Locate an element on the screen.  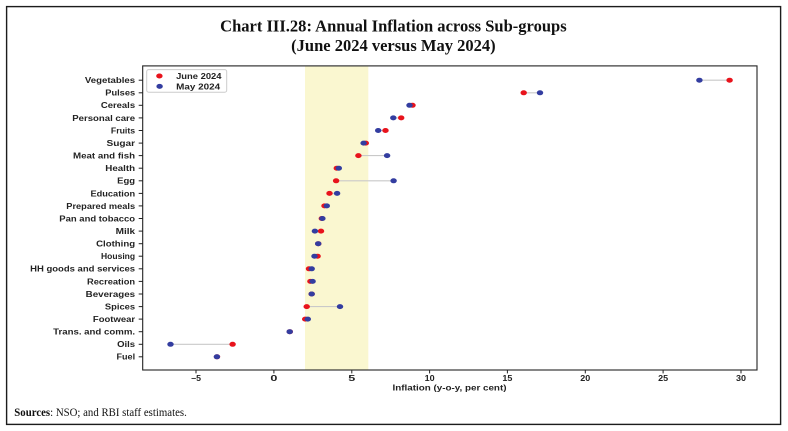
svg-text: Personal care is located at coordinates (103, 118).